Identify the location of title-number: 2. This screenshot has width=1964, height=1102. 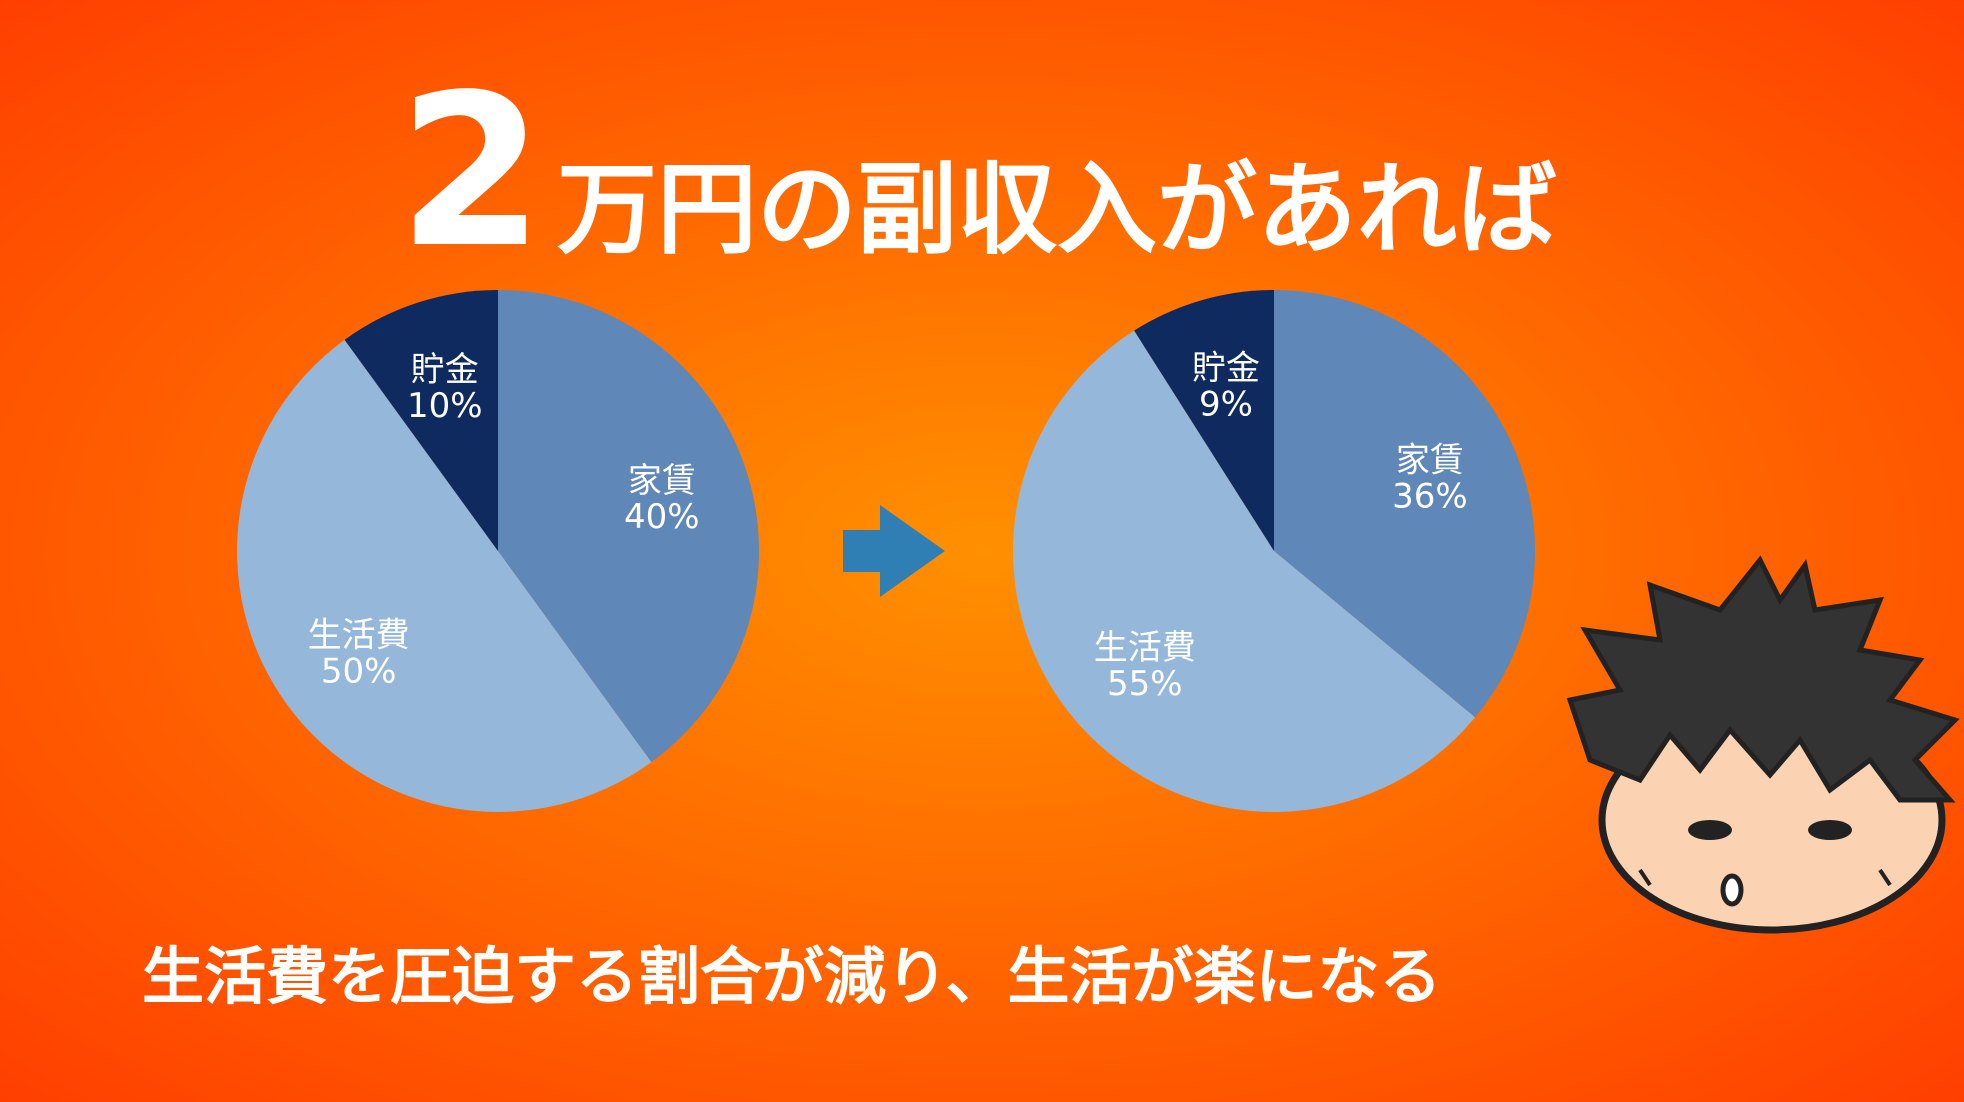
(471, 171).